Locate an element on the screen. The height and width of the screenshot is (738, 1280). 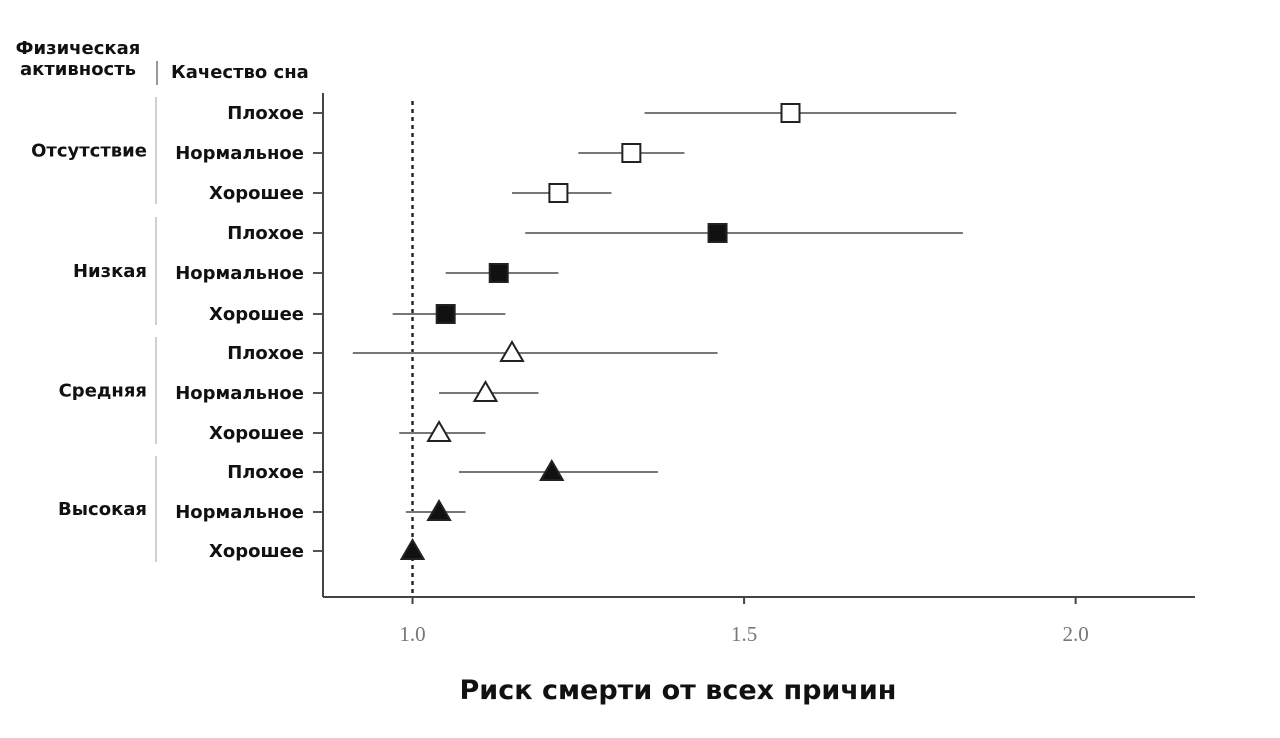
row-column-title: Качество сна is located at coordinates (240, 72).